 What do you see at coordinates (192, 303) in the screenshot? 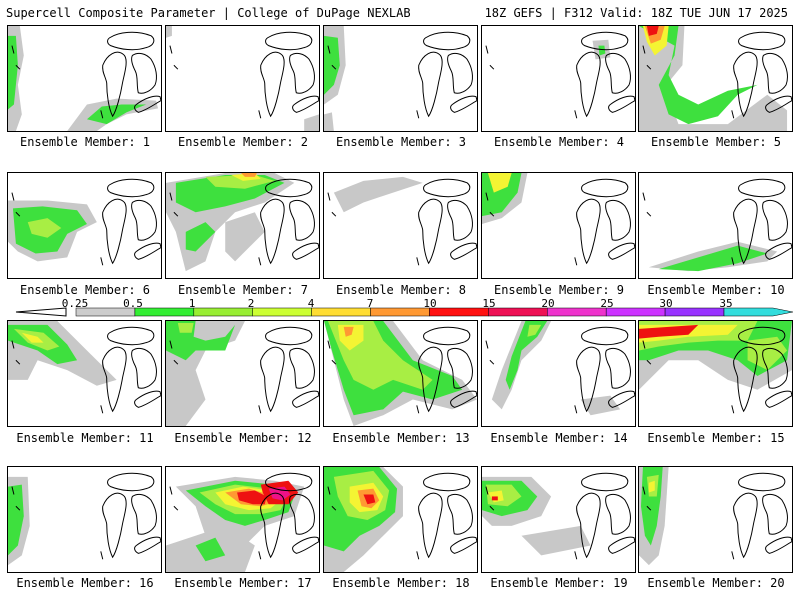
I see `colorbar-label: 1` at bounding box center [192, 303].